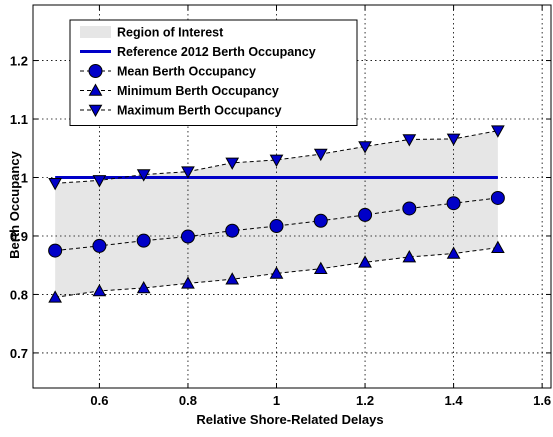  I want to click on legend-swatch-region, so click(95, 32).